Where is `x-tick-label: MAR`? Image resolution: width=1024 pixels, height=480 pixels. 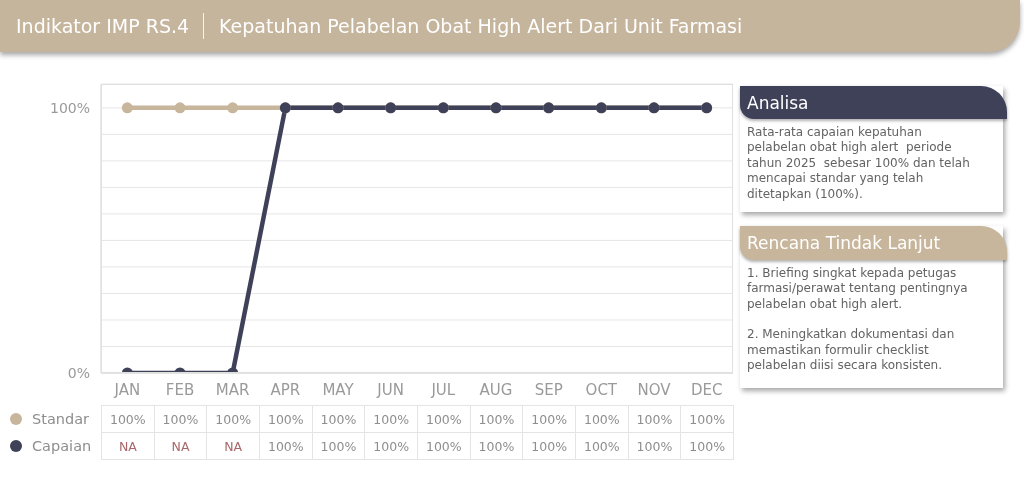
x-tick-label: MAR is located at coordinates (232, 390).